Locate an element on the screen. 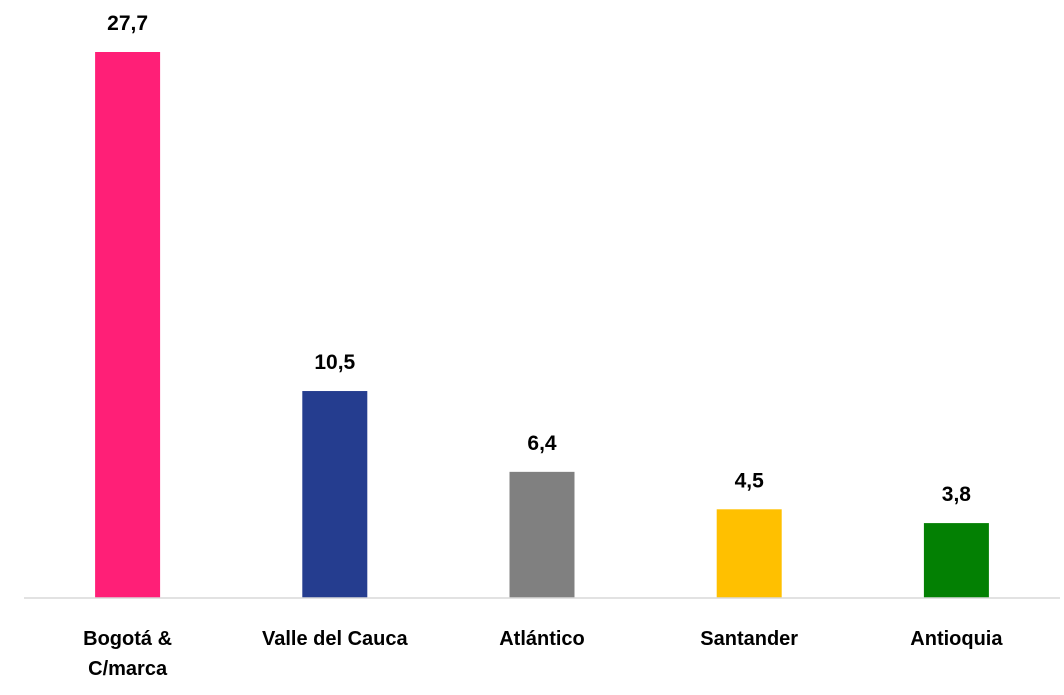  x-tick-label: Bogotá & C/marca is located at coordinates (128, 654).